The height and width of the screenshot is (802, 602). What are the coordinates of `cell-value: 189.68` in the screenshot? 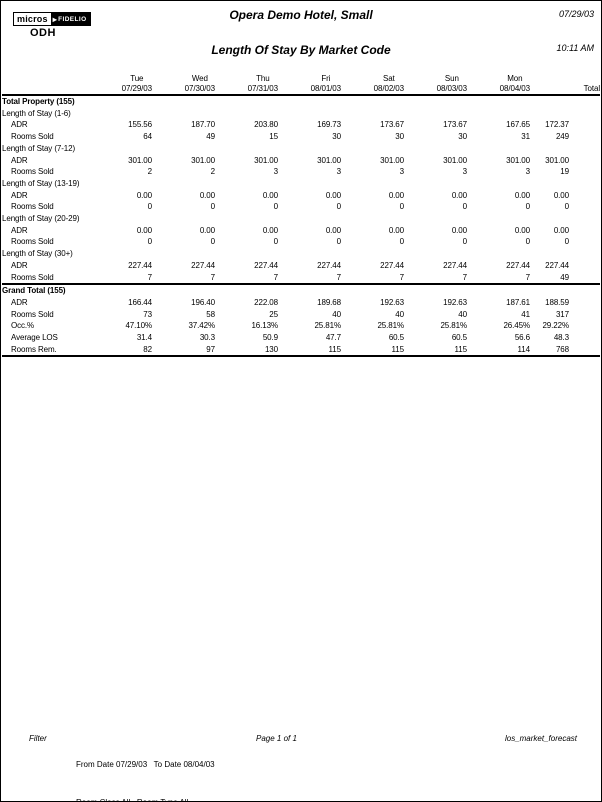 It's located at (329, 302).